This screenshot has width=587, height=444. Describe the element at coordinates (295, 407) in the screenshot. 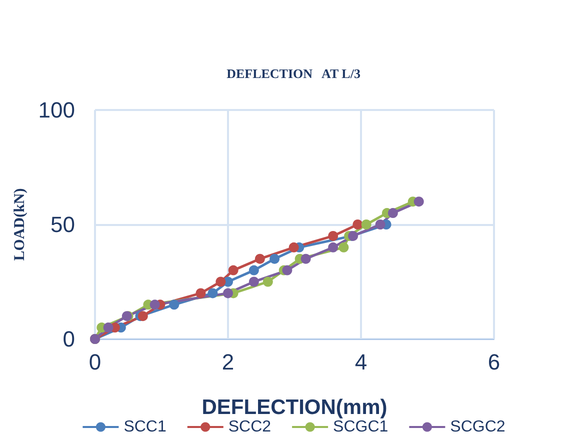

I see `x-axis-title: DEFLECTION(mm)` at that location.